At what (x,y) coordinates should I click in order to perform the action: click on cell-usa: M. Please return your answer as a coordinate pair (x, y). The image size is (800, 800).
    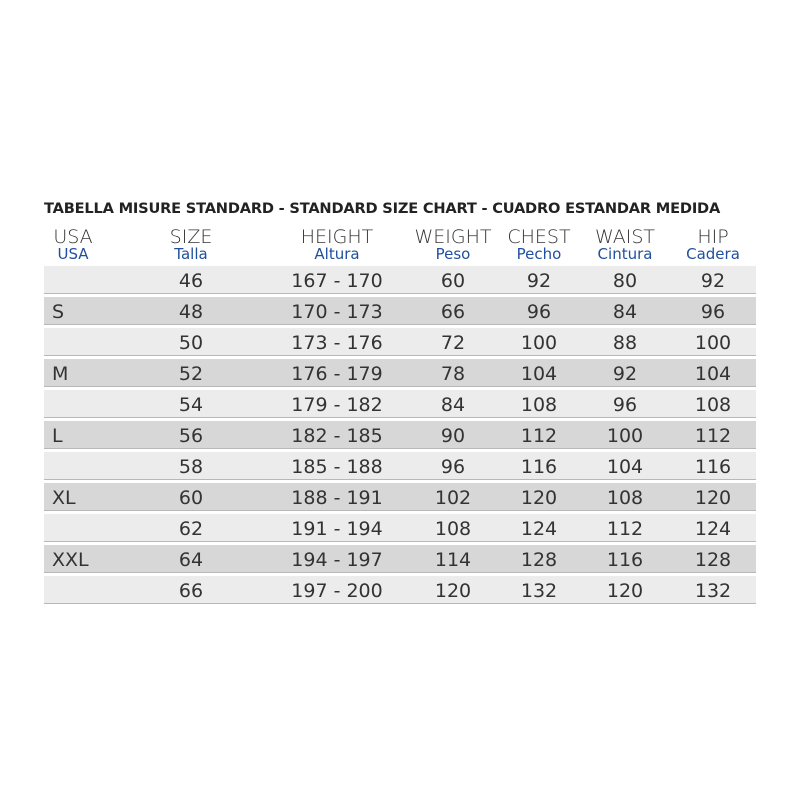
    Looking at the image, I should click on (60, 374).